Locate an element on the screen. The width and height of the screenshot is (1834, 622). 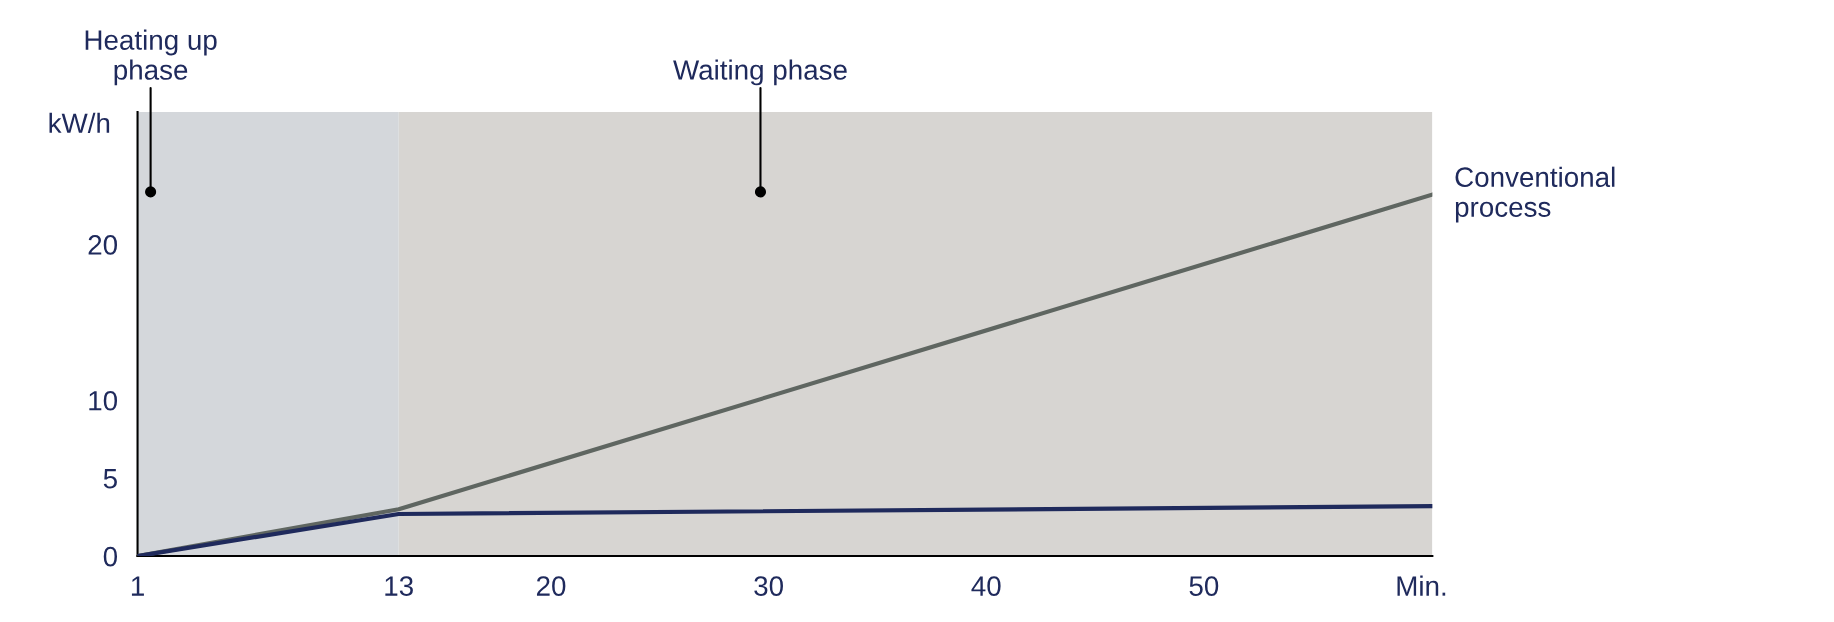
band-label: Waiting phase is located at coordinates (760, 72).